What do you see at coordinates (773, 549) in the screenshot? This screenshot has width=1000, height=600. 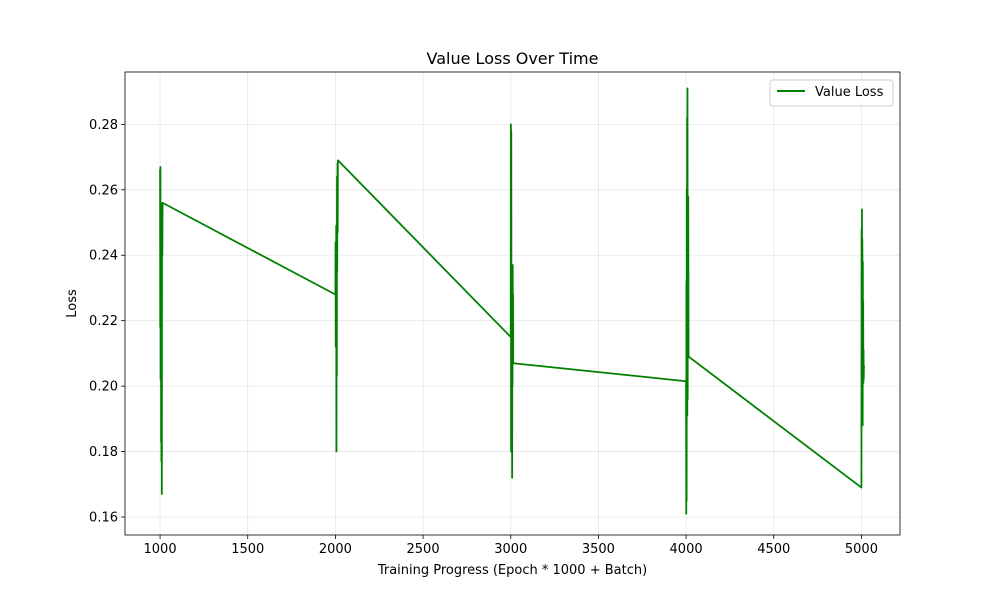 I see `x-tick-label: 4500` at bounding box center [773, 549].